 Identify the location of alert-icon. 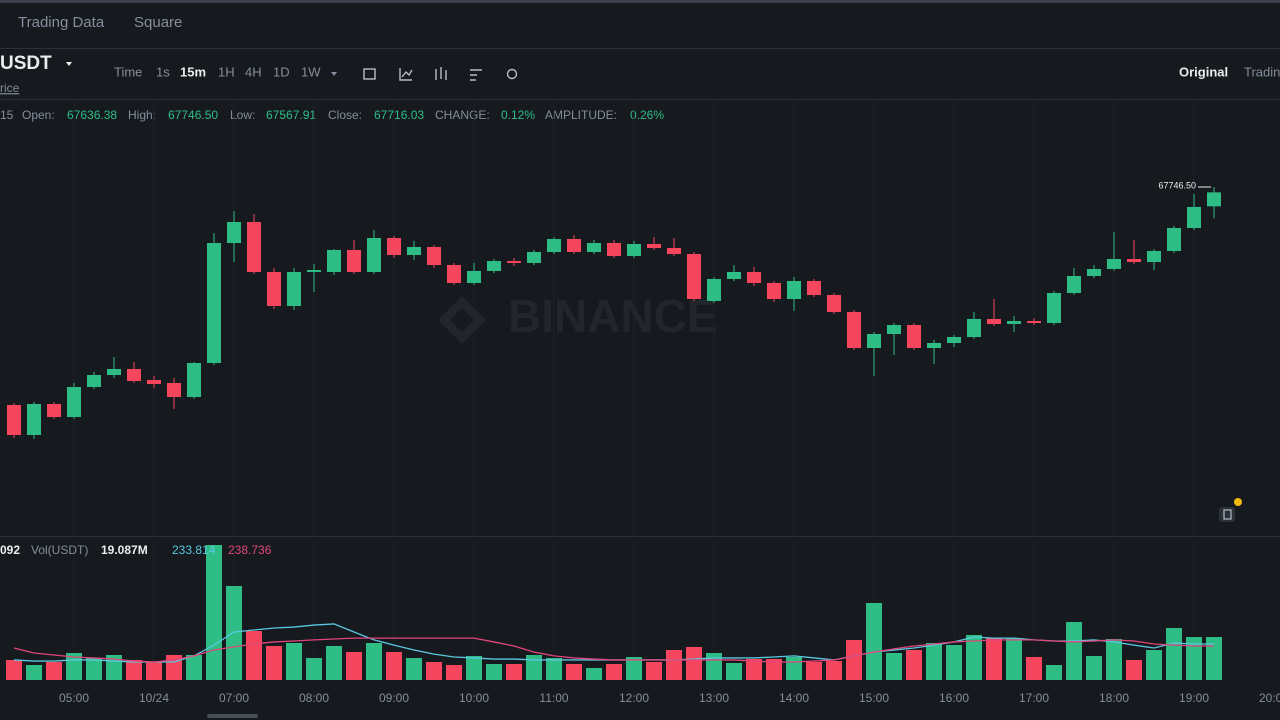
(1227, 514).